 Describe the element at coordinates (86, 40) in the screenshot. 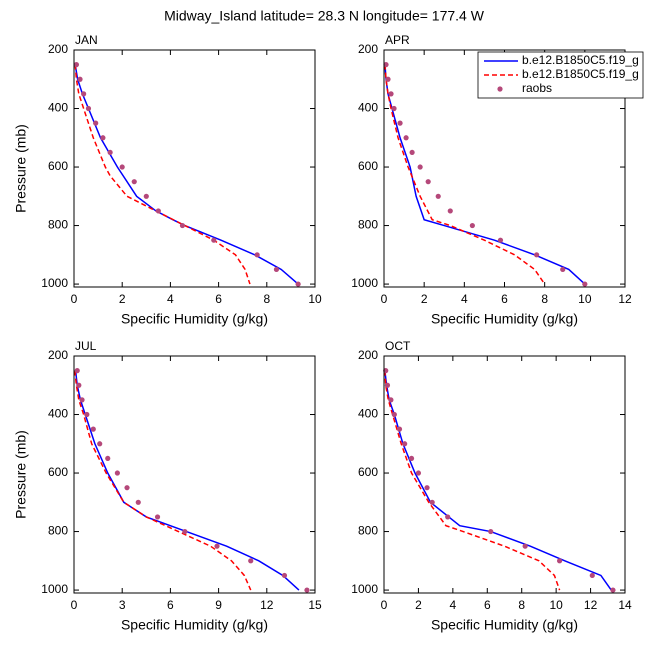

I see `panel-title: JAN` at that location.